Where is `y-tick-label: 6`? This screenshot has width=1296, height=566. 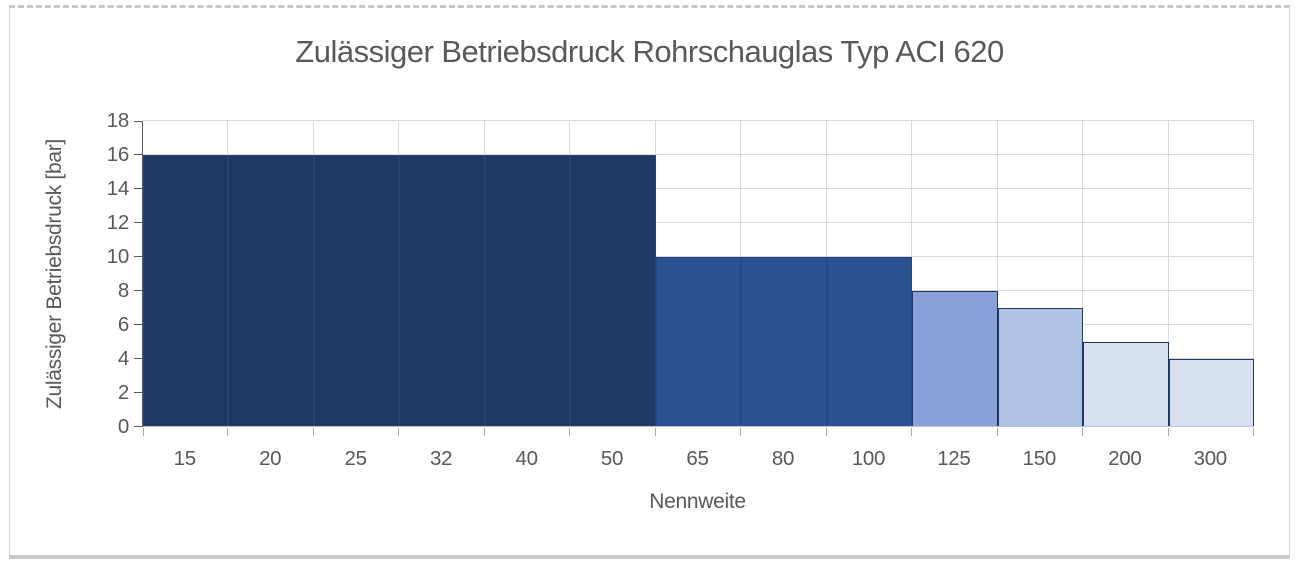 y-tick-label: 6 is located at coordinates (123, 324).